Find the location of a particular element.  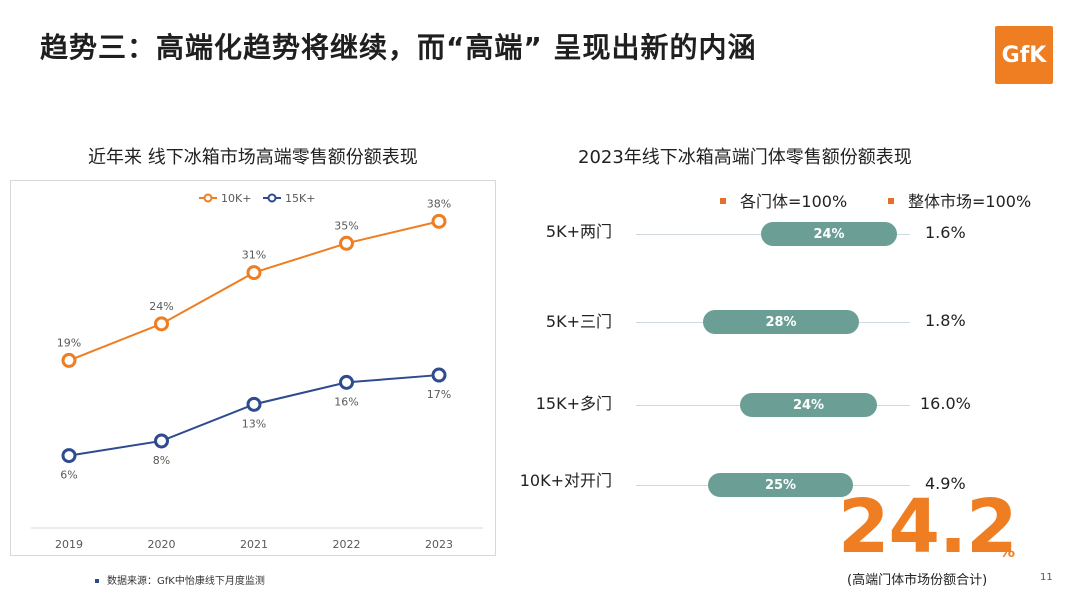

x-tick-label: 2020 is located at coordinates (162, 544).